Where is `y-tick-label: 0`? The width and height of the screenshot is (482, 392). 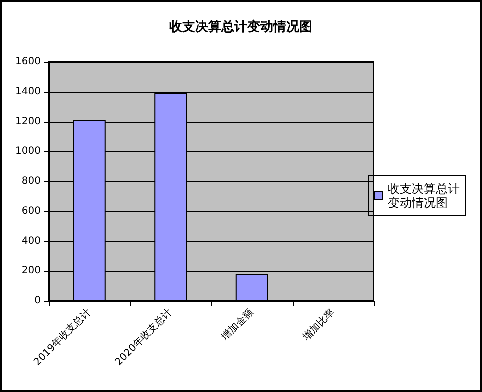
y-tick-label: 0 is located at coordinates (37, 301).